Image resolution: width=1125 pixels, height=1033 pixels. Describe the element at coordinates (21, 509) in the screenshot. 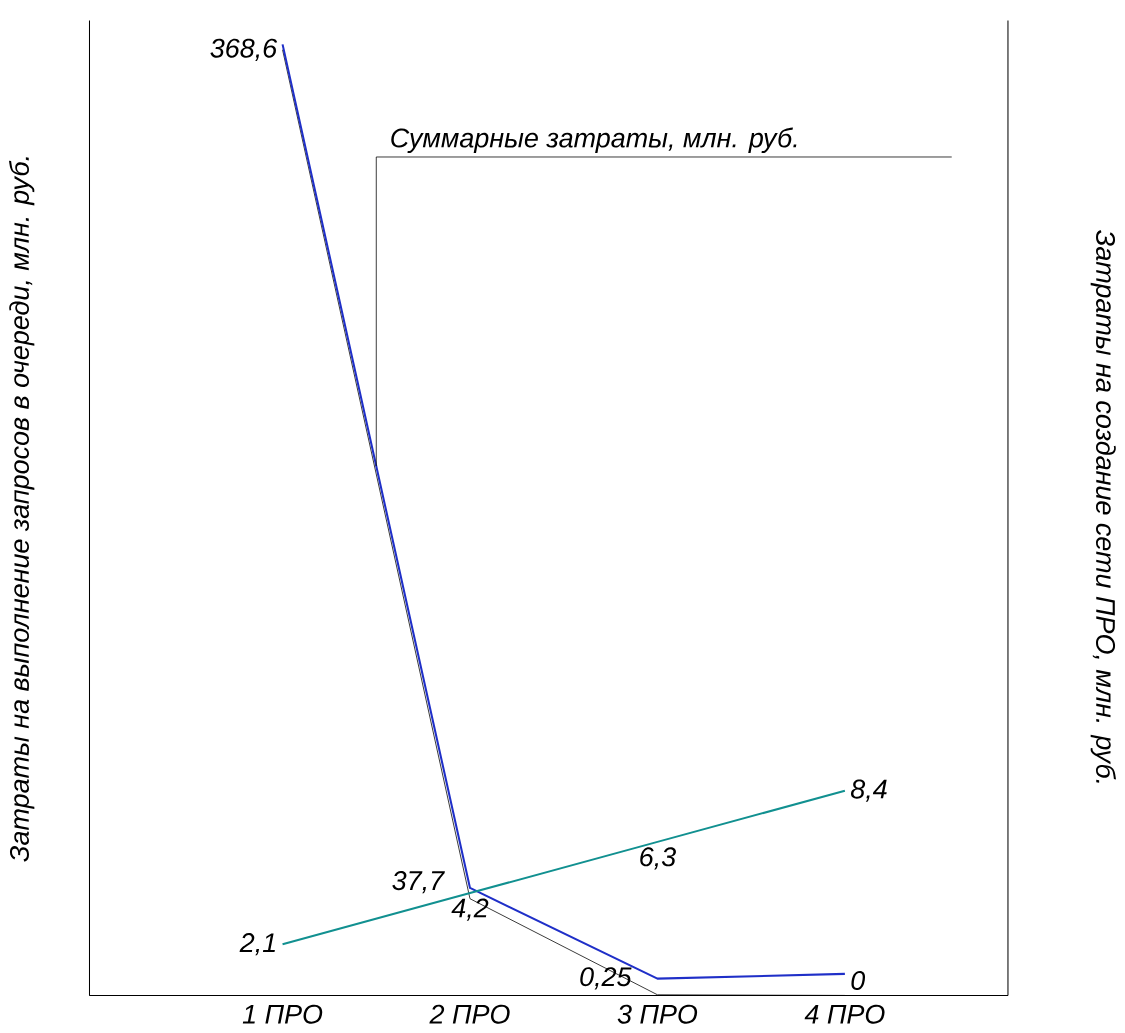

I see `y-axis-title: Затраты на выполнение запросов в очереди, млн. руб.` at that location.